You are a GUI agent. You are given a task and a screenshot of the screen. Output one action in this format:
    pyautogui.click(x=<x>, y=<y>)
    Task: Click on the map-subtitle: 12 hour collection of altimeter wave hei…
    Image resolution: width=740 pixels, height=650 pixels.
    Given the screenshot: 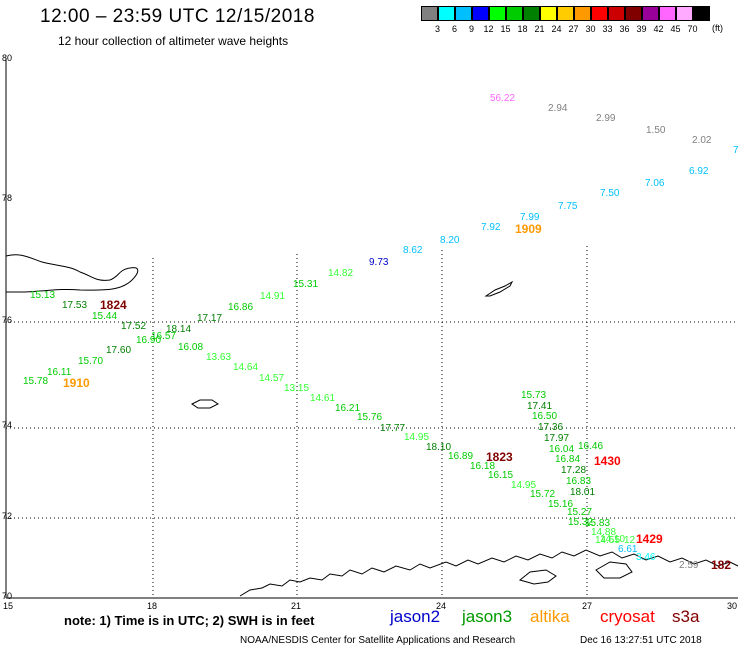 What is the action you would take?
    pyautogui.click(x=173, y=41)
    